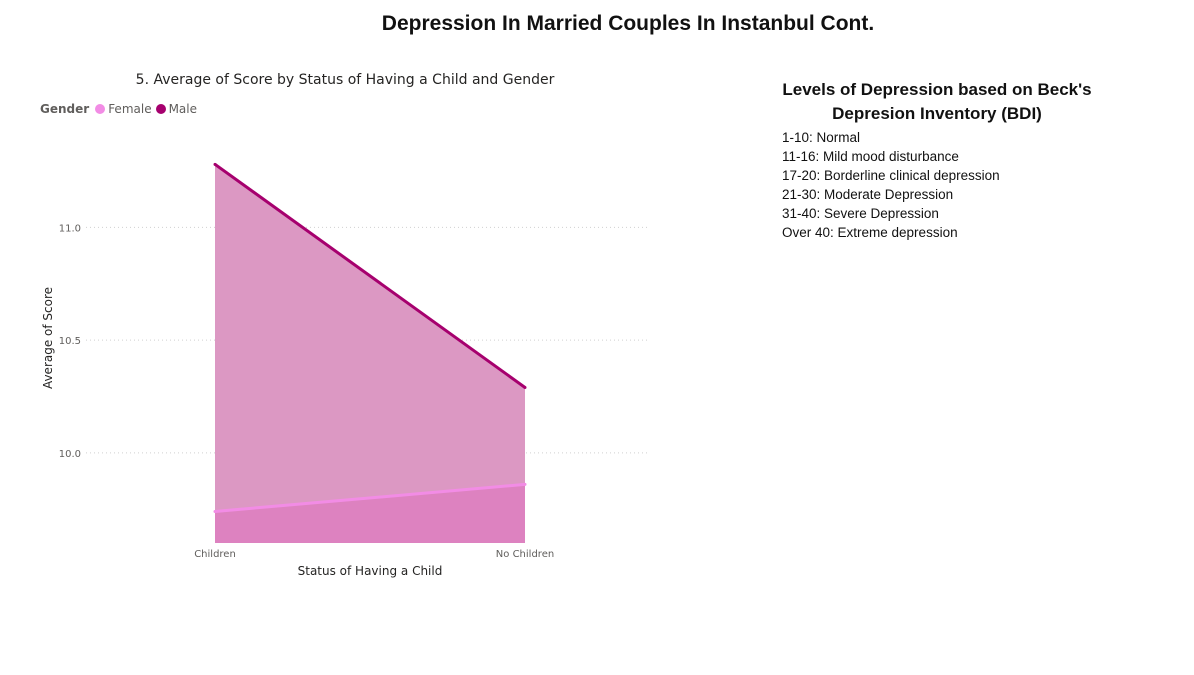 The image size is (1194, 675). I want to click on y-tick-label: 10.5, so click(70, 341).